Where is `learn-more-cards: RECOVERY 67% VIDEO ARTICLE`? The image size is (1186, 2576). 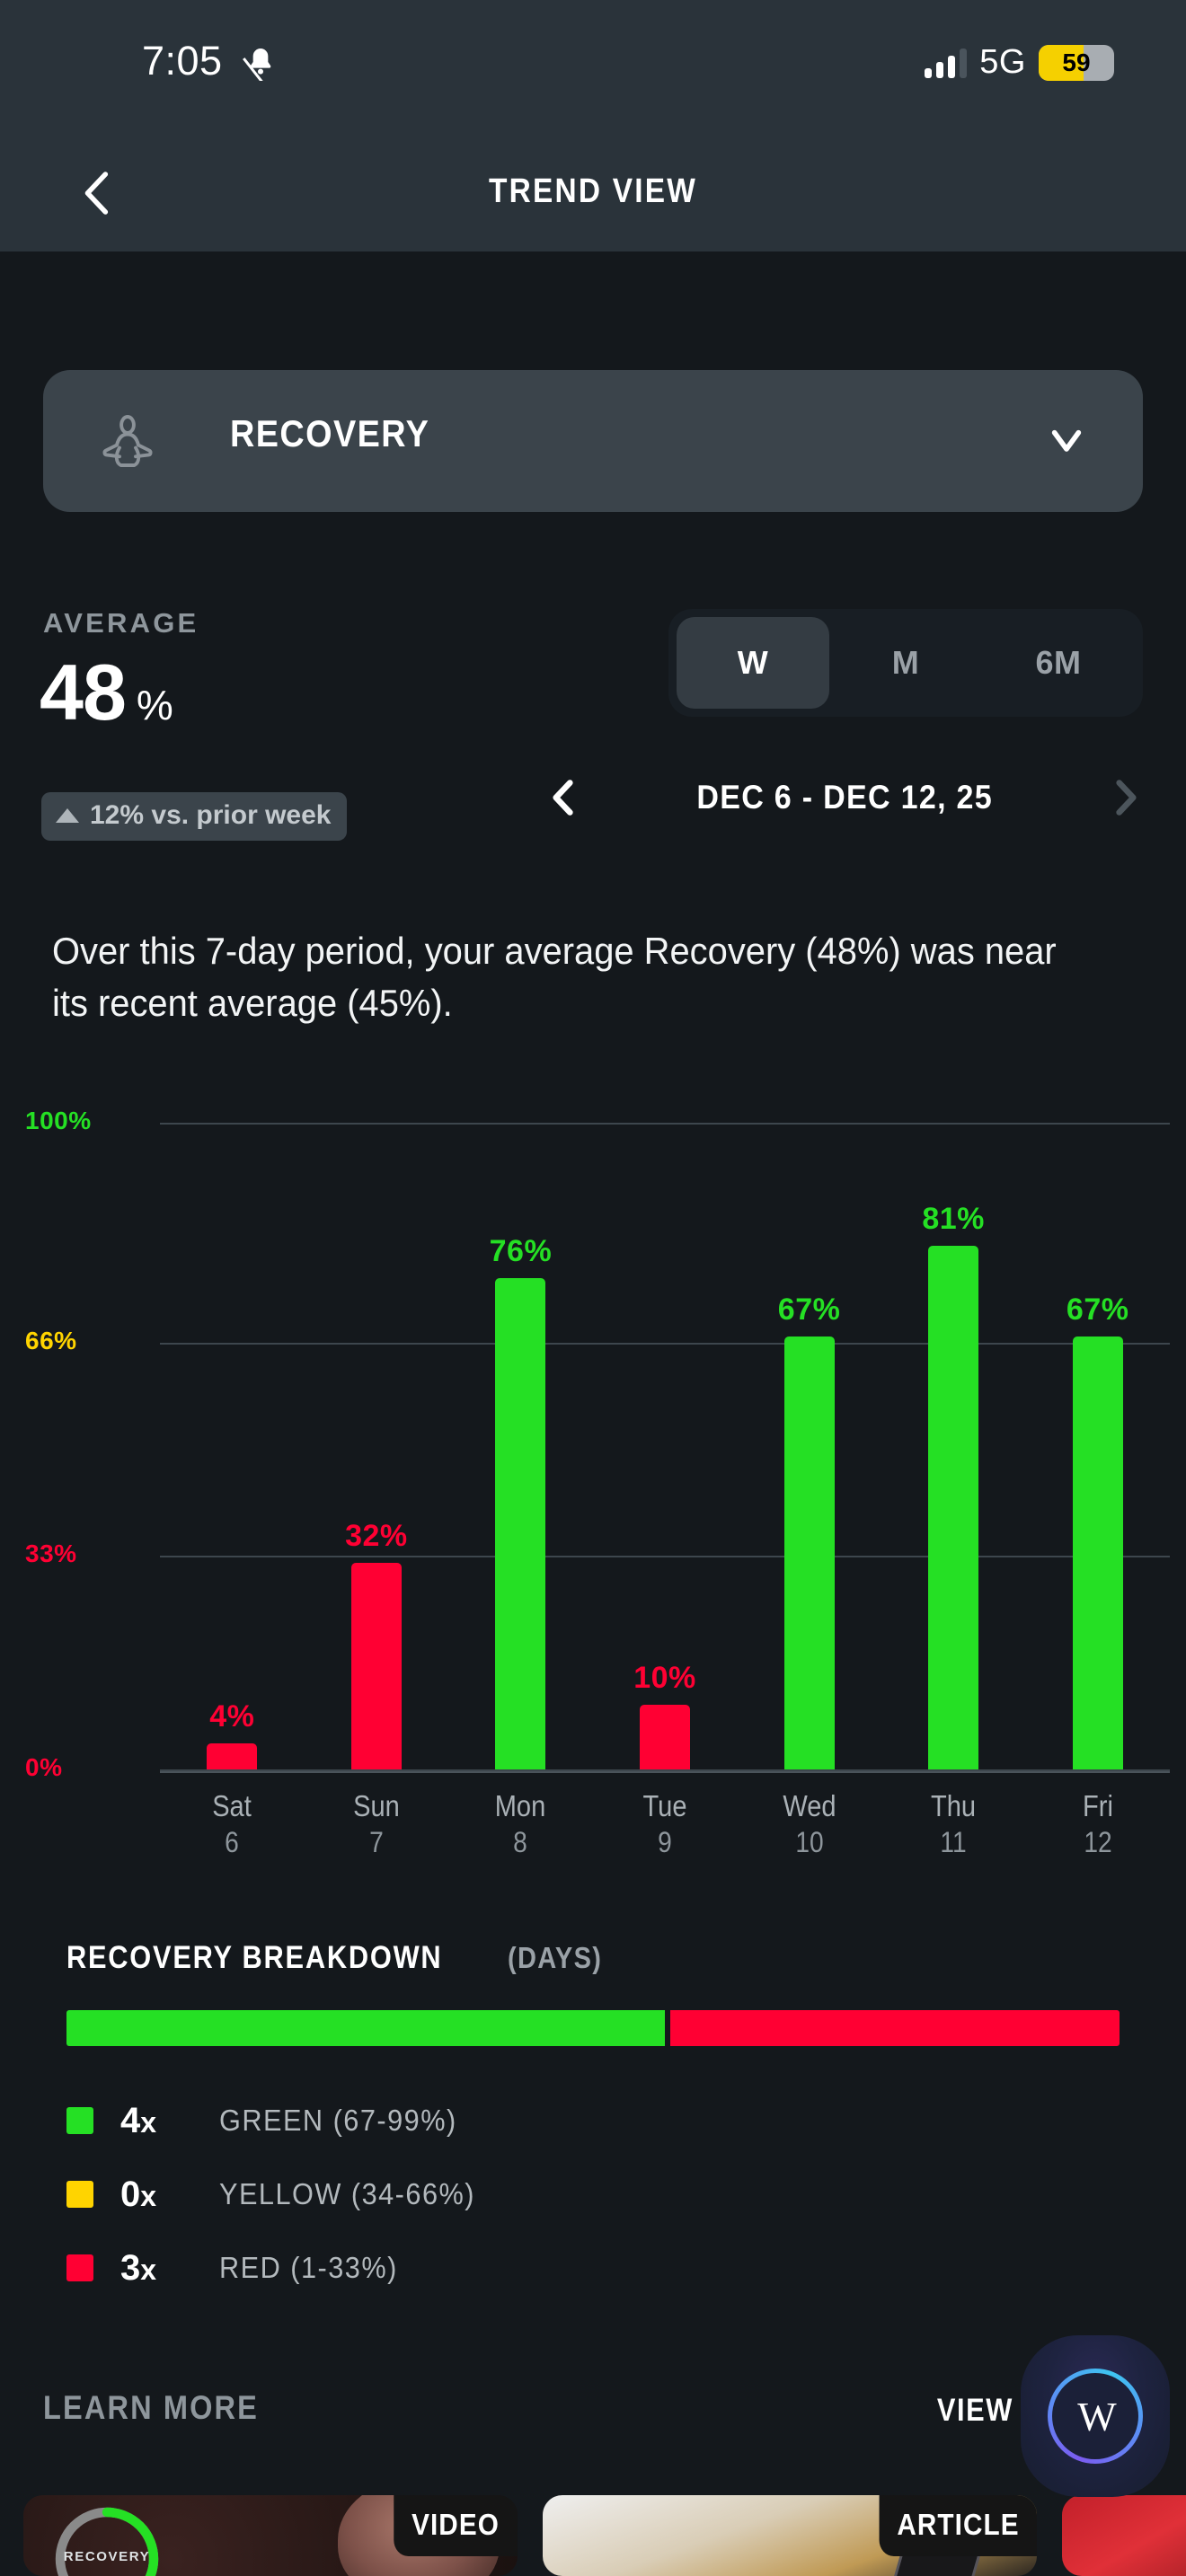
learn-more-cards: RECOVERY 67% VIDEO ARTICLE is located at coordinates (593, 2535).